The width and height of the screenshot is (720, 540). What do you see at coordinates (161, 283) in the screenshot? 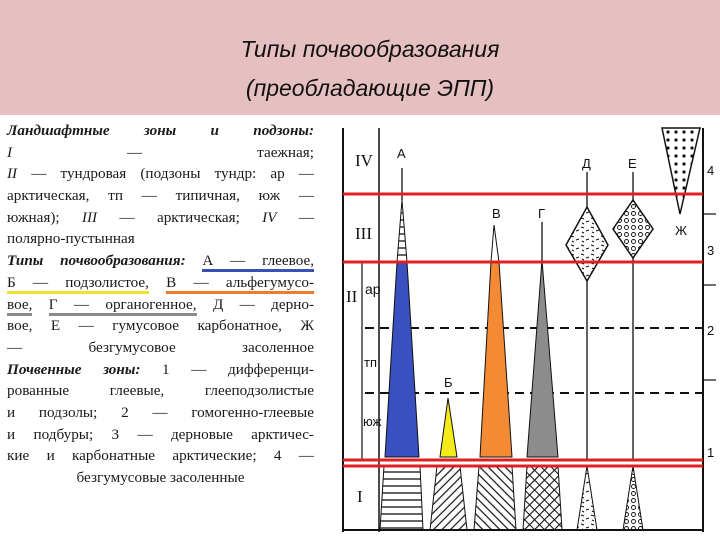
I see `legend-line: Б — подзолистое, В — альфегумусо-` at bounding box center [161, 283].